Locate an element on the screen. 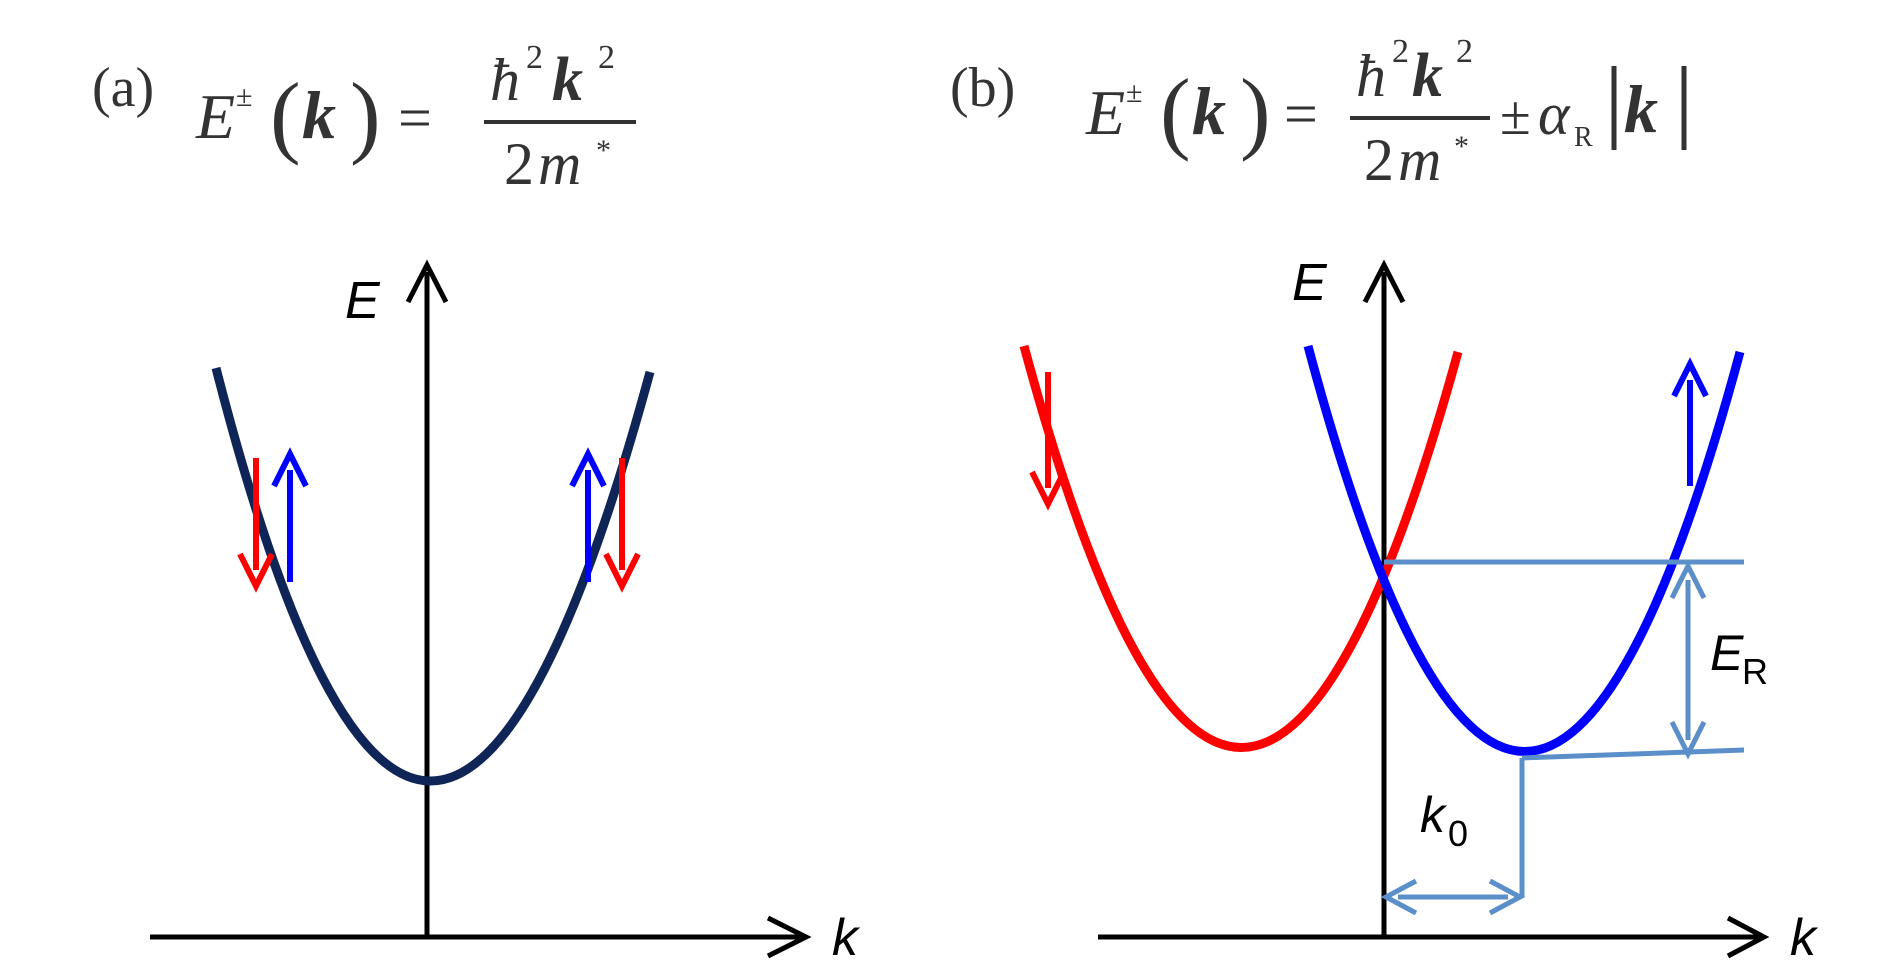 This screenshot has height=969, width=1890. spin-down-arrowhead-right is located at coordinates (622, 572).